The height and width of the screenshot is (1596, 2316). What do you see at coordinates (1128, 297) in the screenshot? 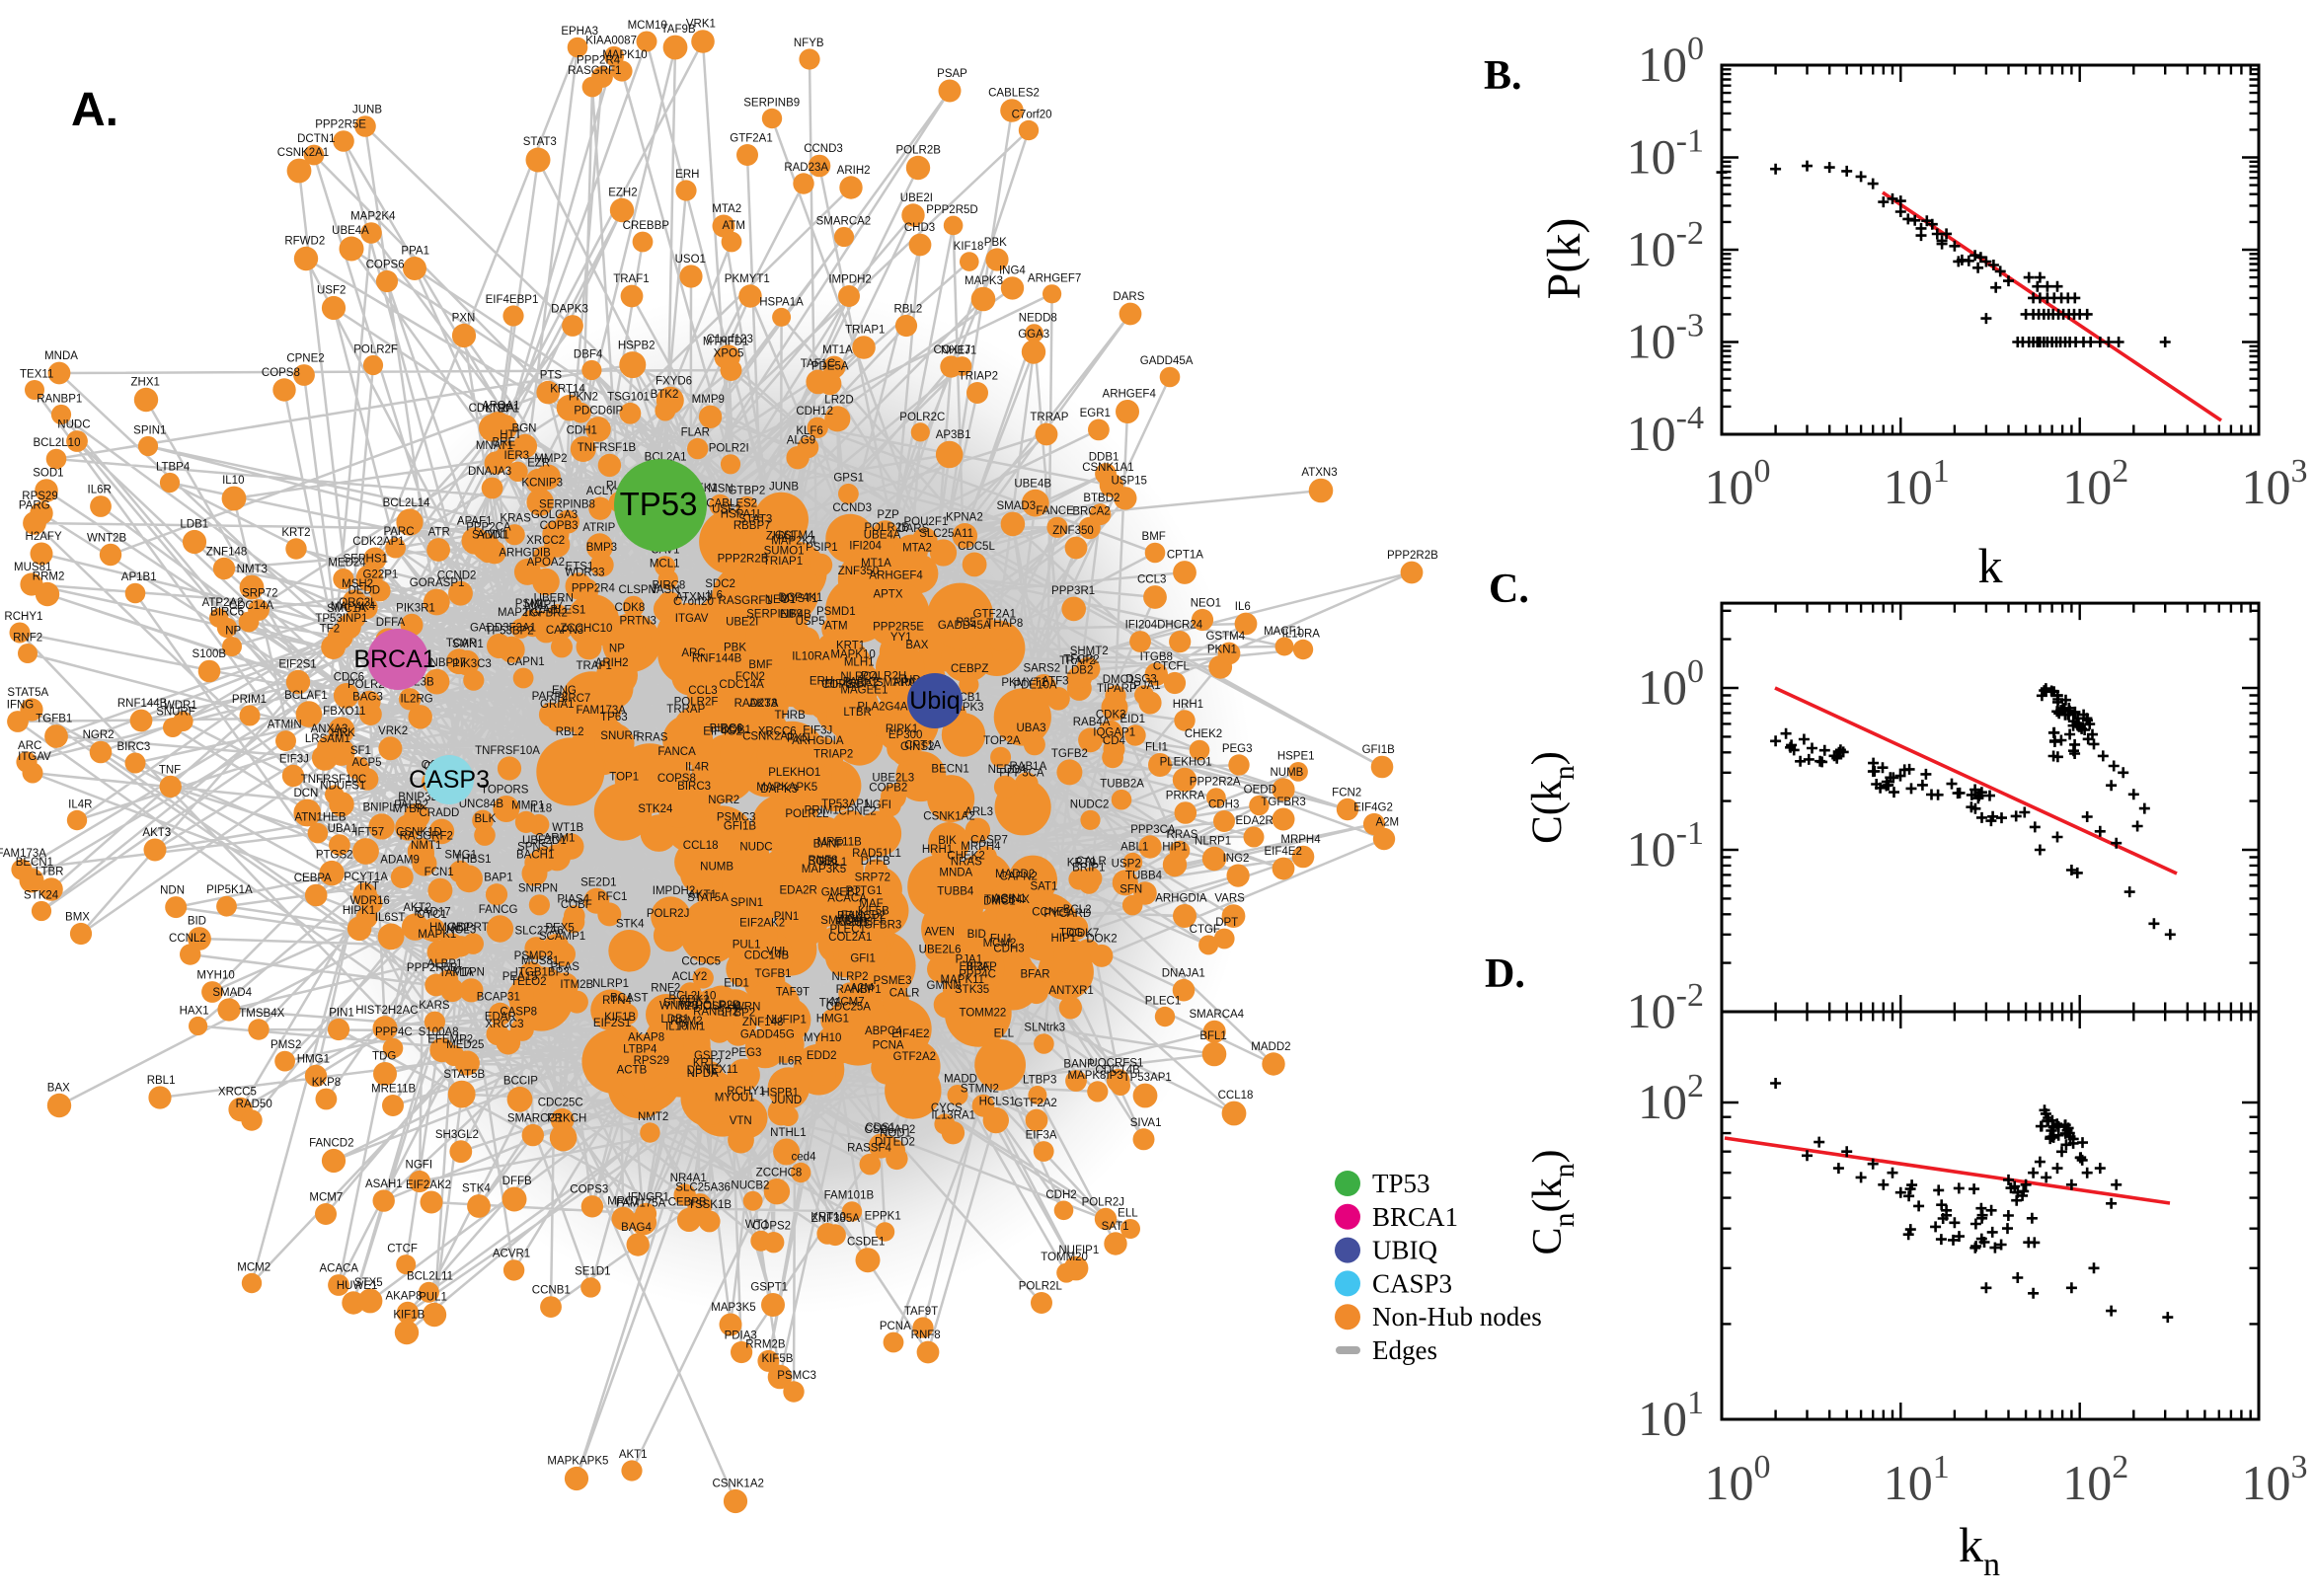
I see `svg-text: DARS` at bounding box center [1128, 297].